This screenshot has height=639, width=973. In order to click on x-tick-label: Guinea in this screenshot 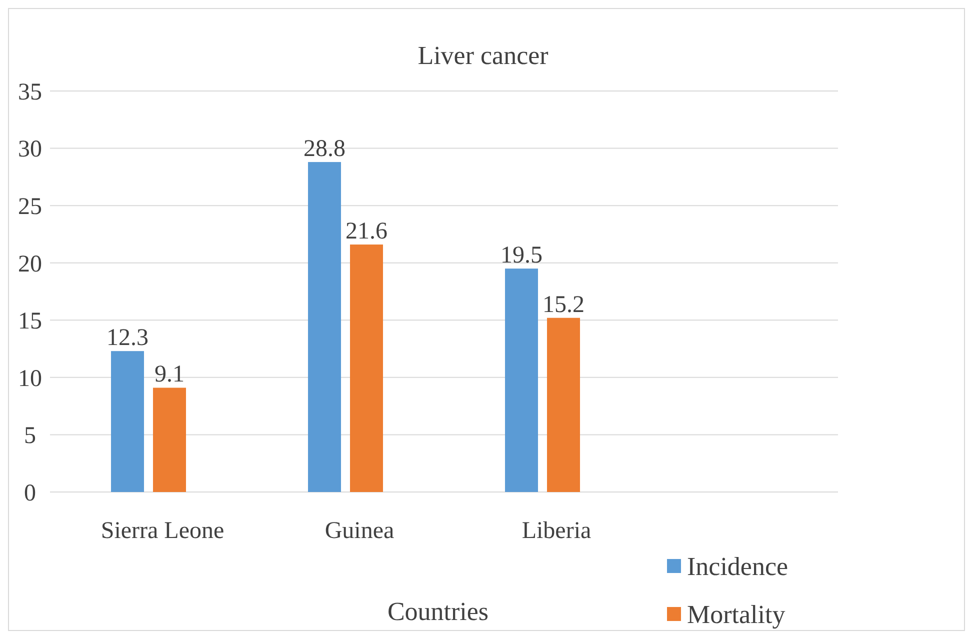, I will do `click(359, 531)`.